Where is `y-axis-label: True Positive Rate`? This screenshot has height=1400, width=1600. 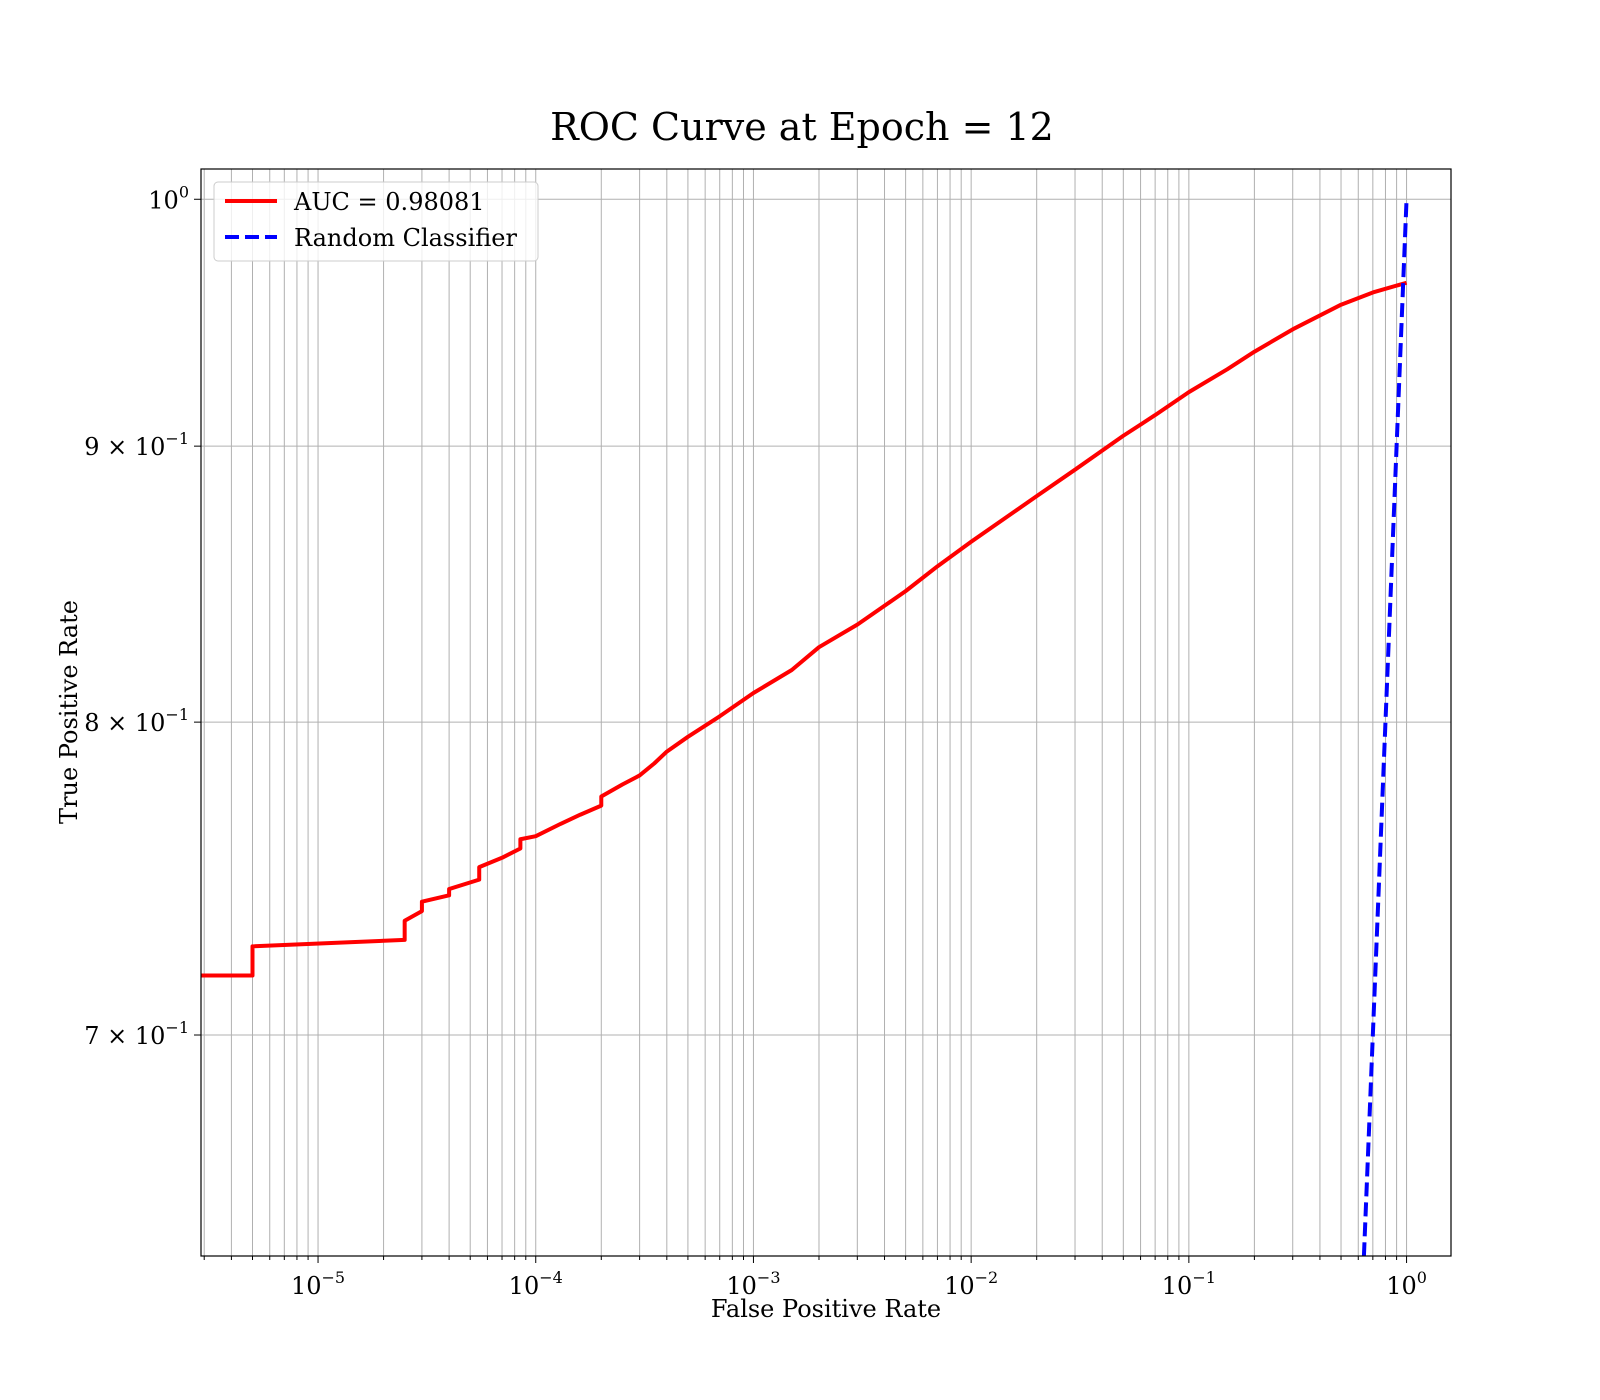
y-axis-label: True Positive Rate is located at coordinates (69, 712).